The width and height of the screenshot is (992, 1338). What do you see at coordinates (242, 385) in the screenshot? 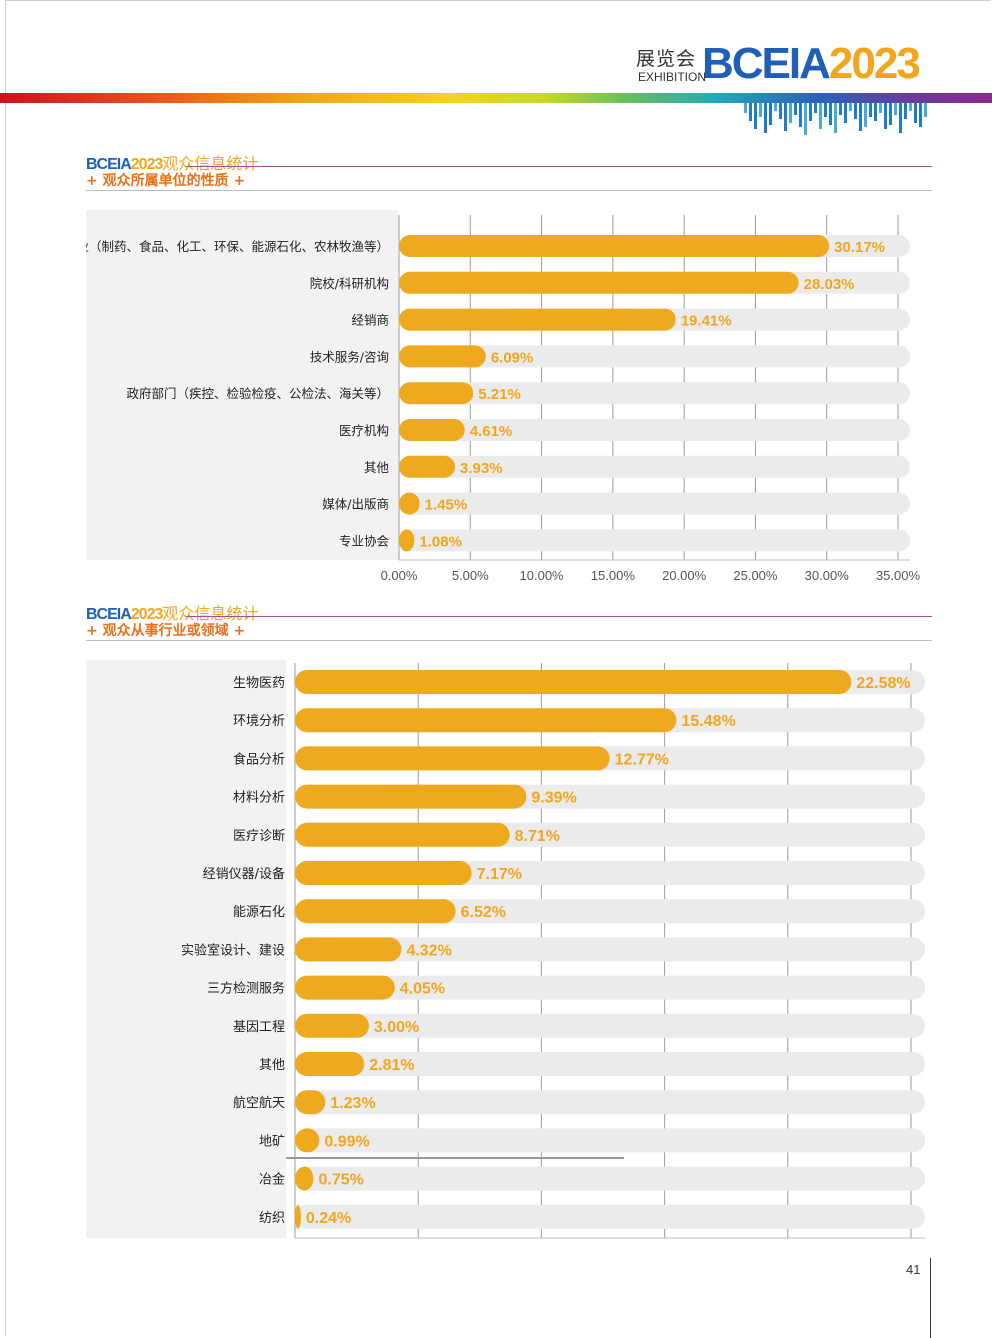
I see `label-panel` at bounding box center [242, 385].